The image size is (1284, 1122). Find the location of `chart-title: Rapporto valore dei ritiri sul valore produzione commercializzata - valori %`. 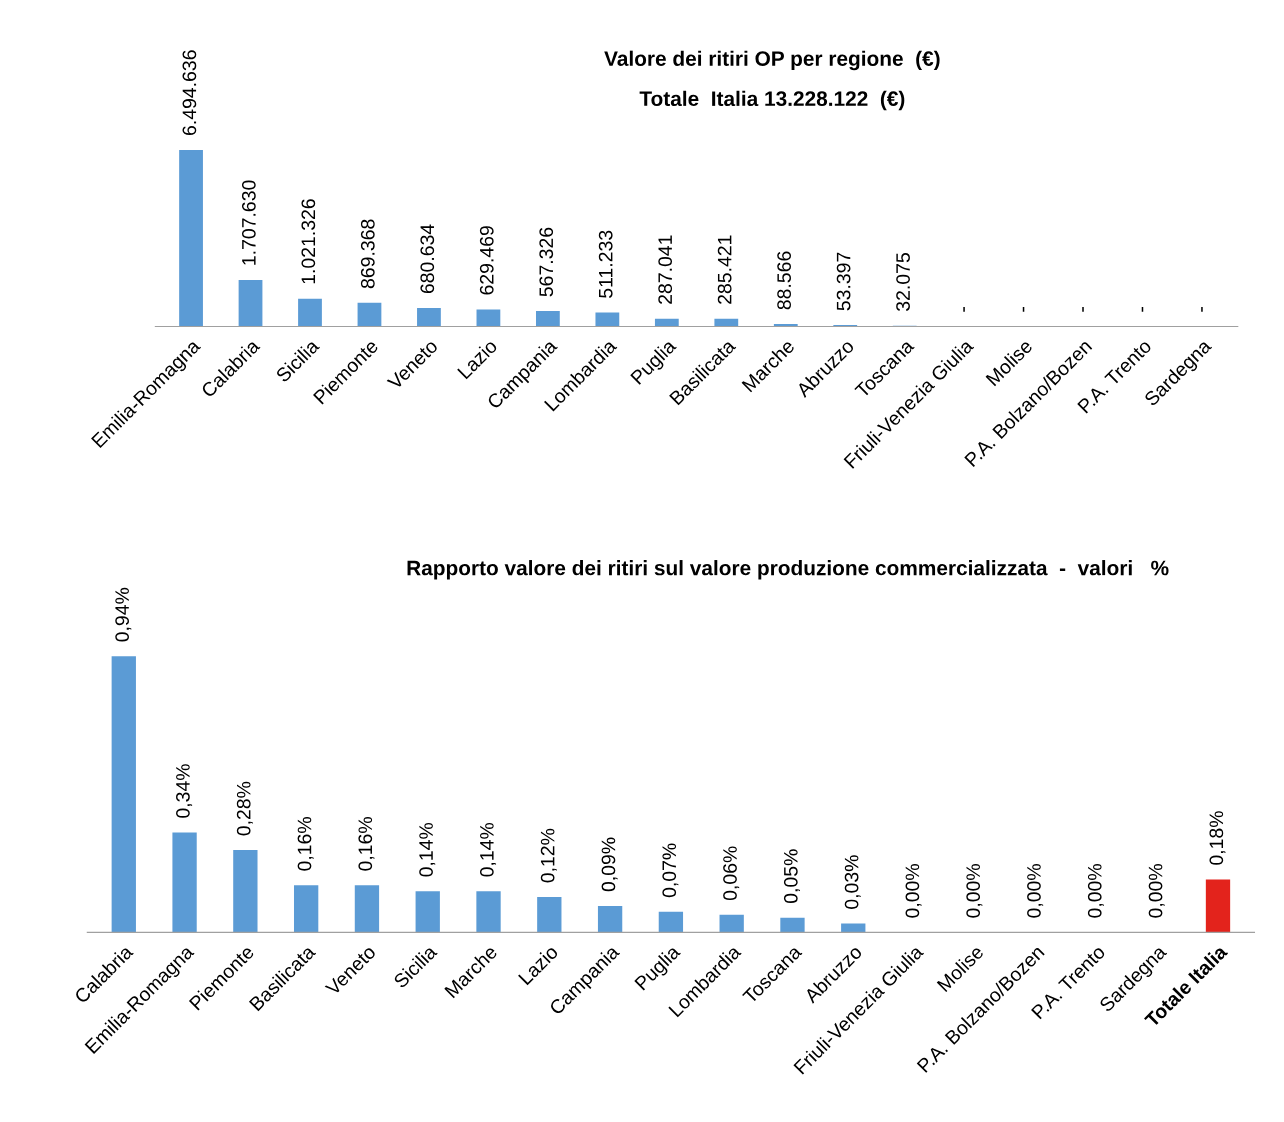

chart-title: Rapporto valore dei ritiri sul valore produzione commercializzata - valori % is located at coordinates (788, 570).